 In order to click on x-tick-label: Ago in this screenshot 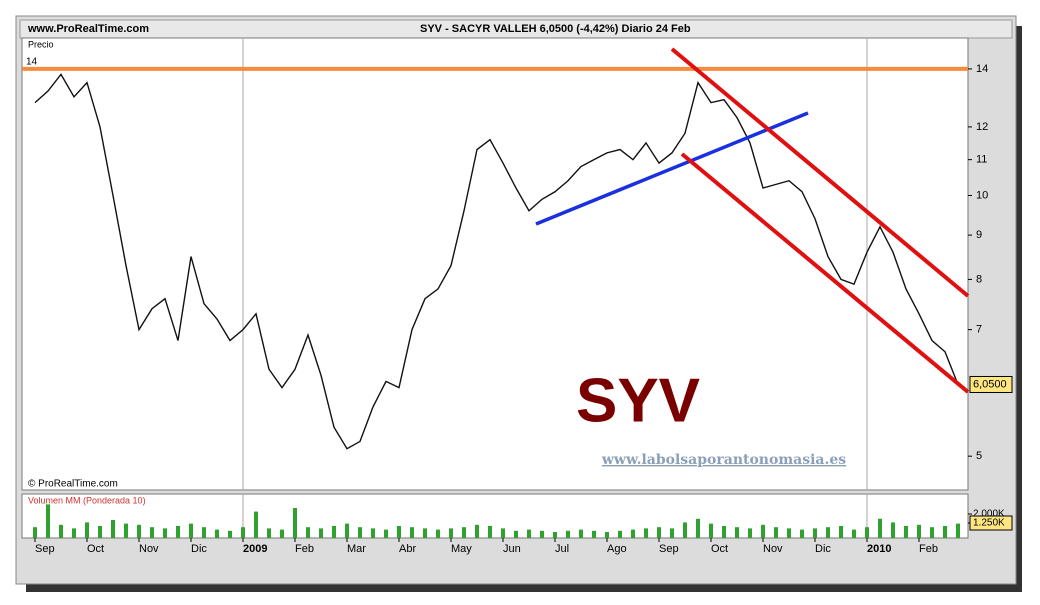, I will do `click(617, 549)`.